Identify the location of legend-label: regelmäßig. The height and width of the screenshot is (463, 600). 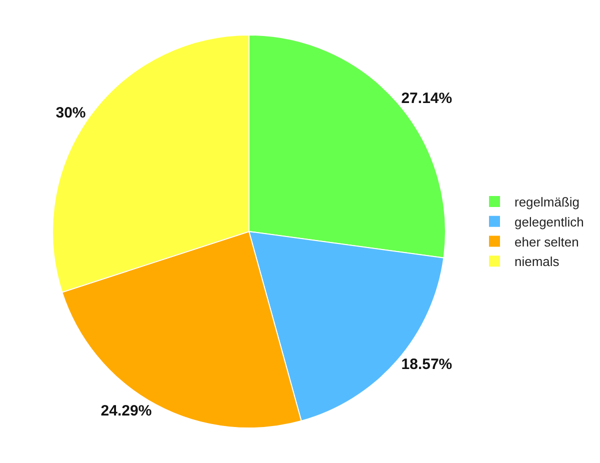
(547, 202).